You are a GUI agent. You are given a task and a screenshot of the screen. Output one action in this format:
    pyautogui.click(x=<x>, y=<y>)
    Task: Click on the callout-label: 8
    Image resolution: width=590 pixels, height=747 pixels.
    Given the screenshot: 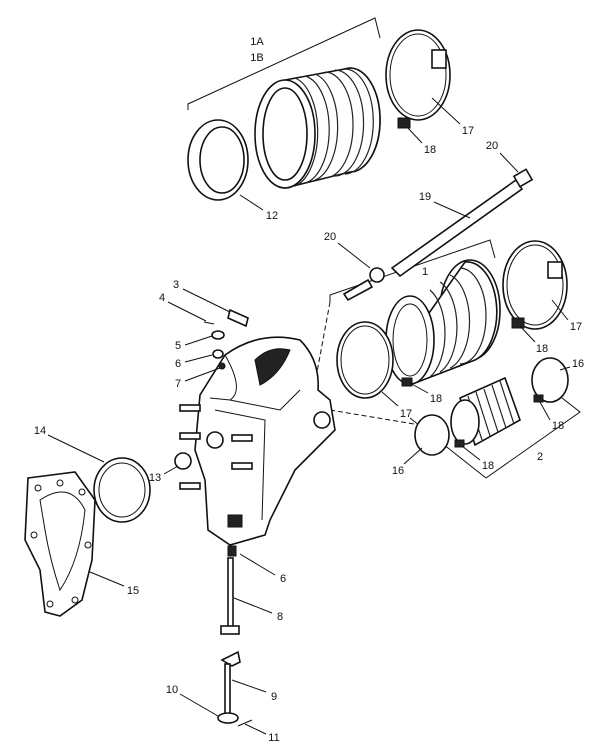 What is the action you would take?
    pyautogui.click(x=280, y=617)
    